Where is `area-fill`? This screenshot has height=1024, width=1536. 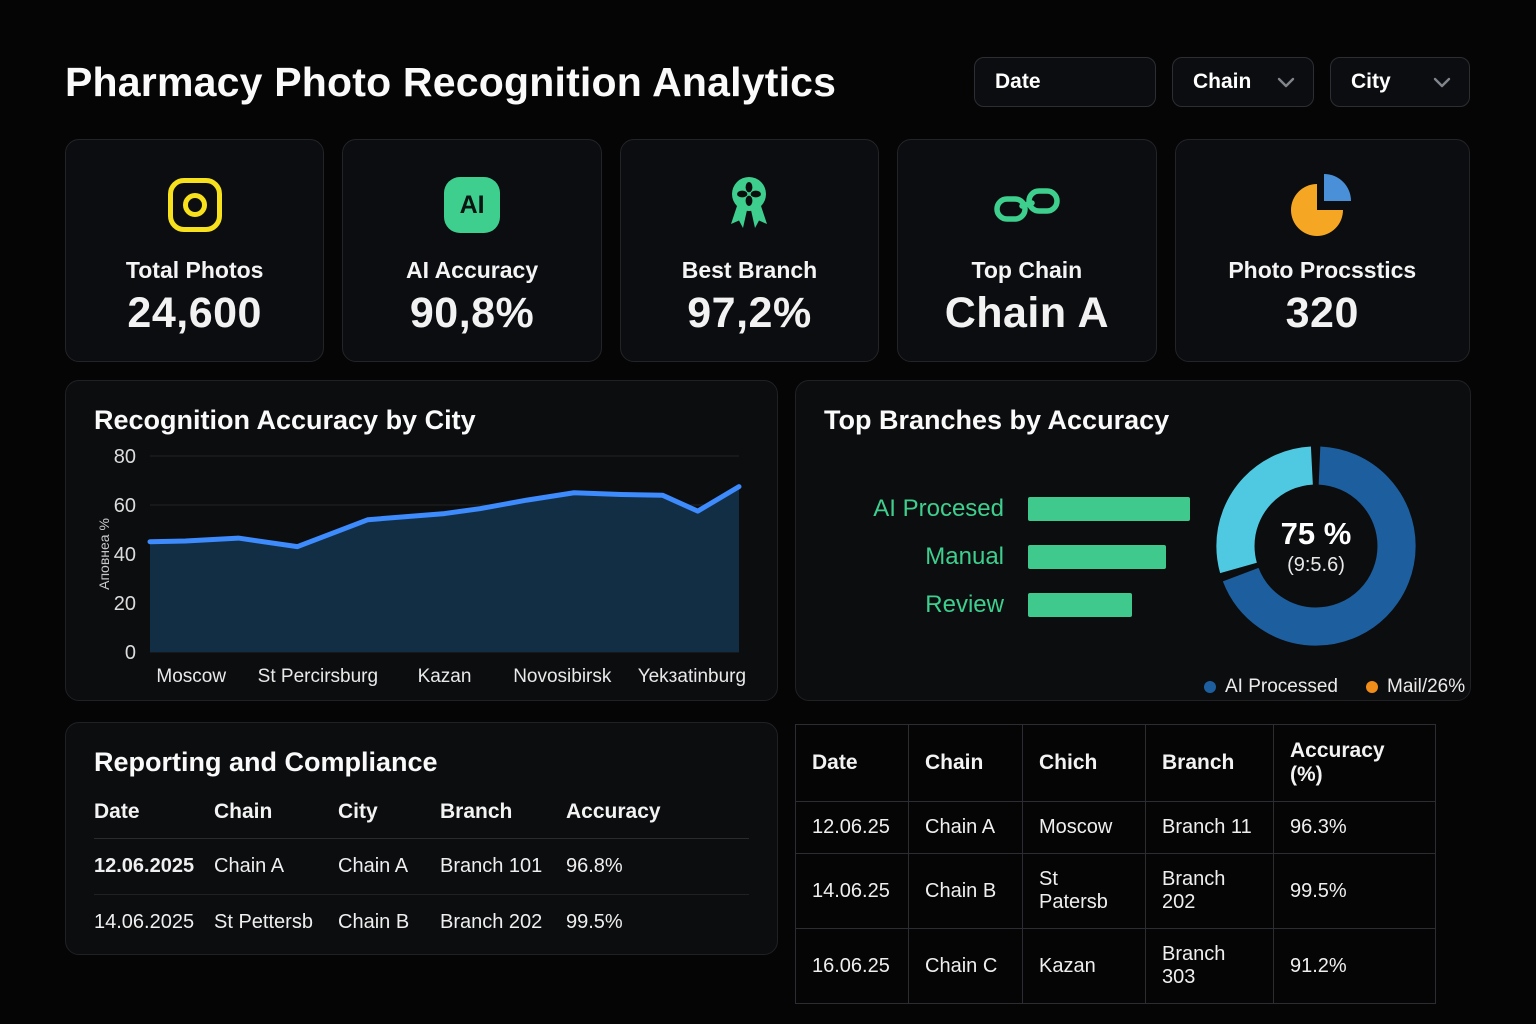 area-fill is located at coordinates (444, 569).